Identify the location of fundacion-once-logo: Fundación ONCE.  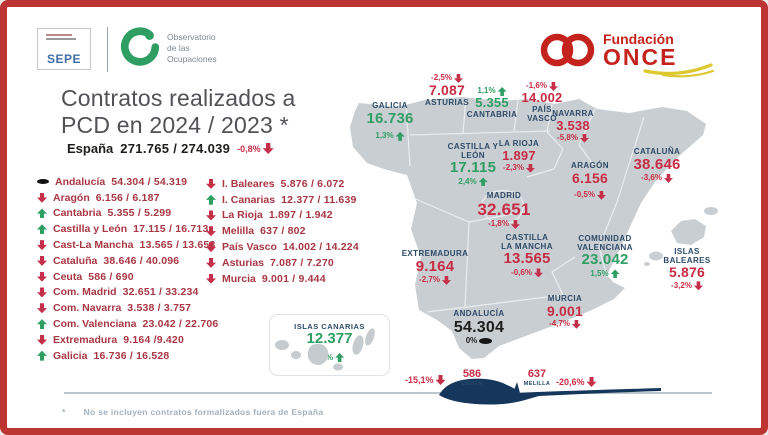
(627, 52).